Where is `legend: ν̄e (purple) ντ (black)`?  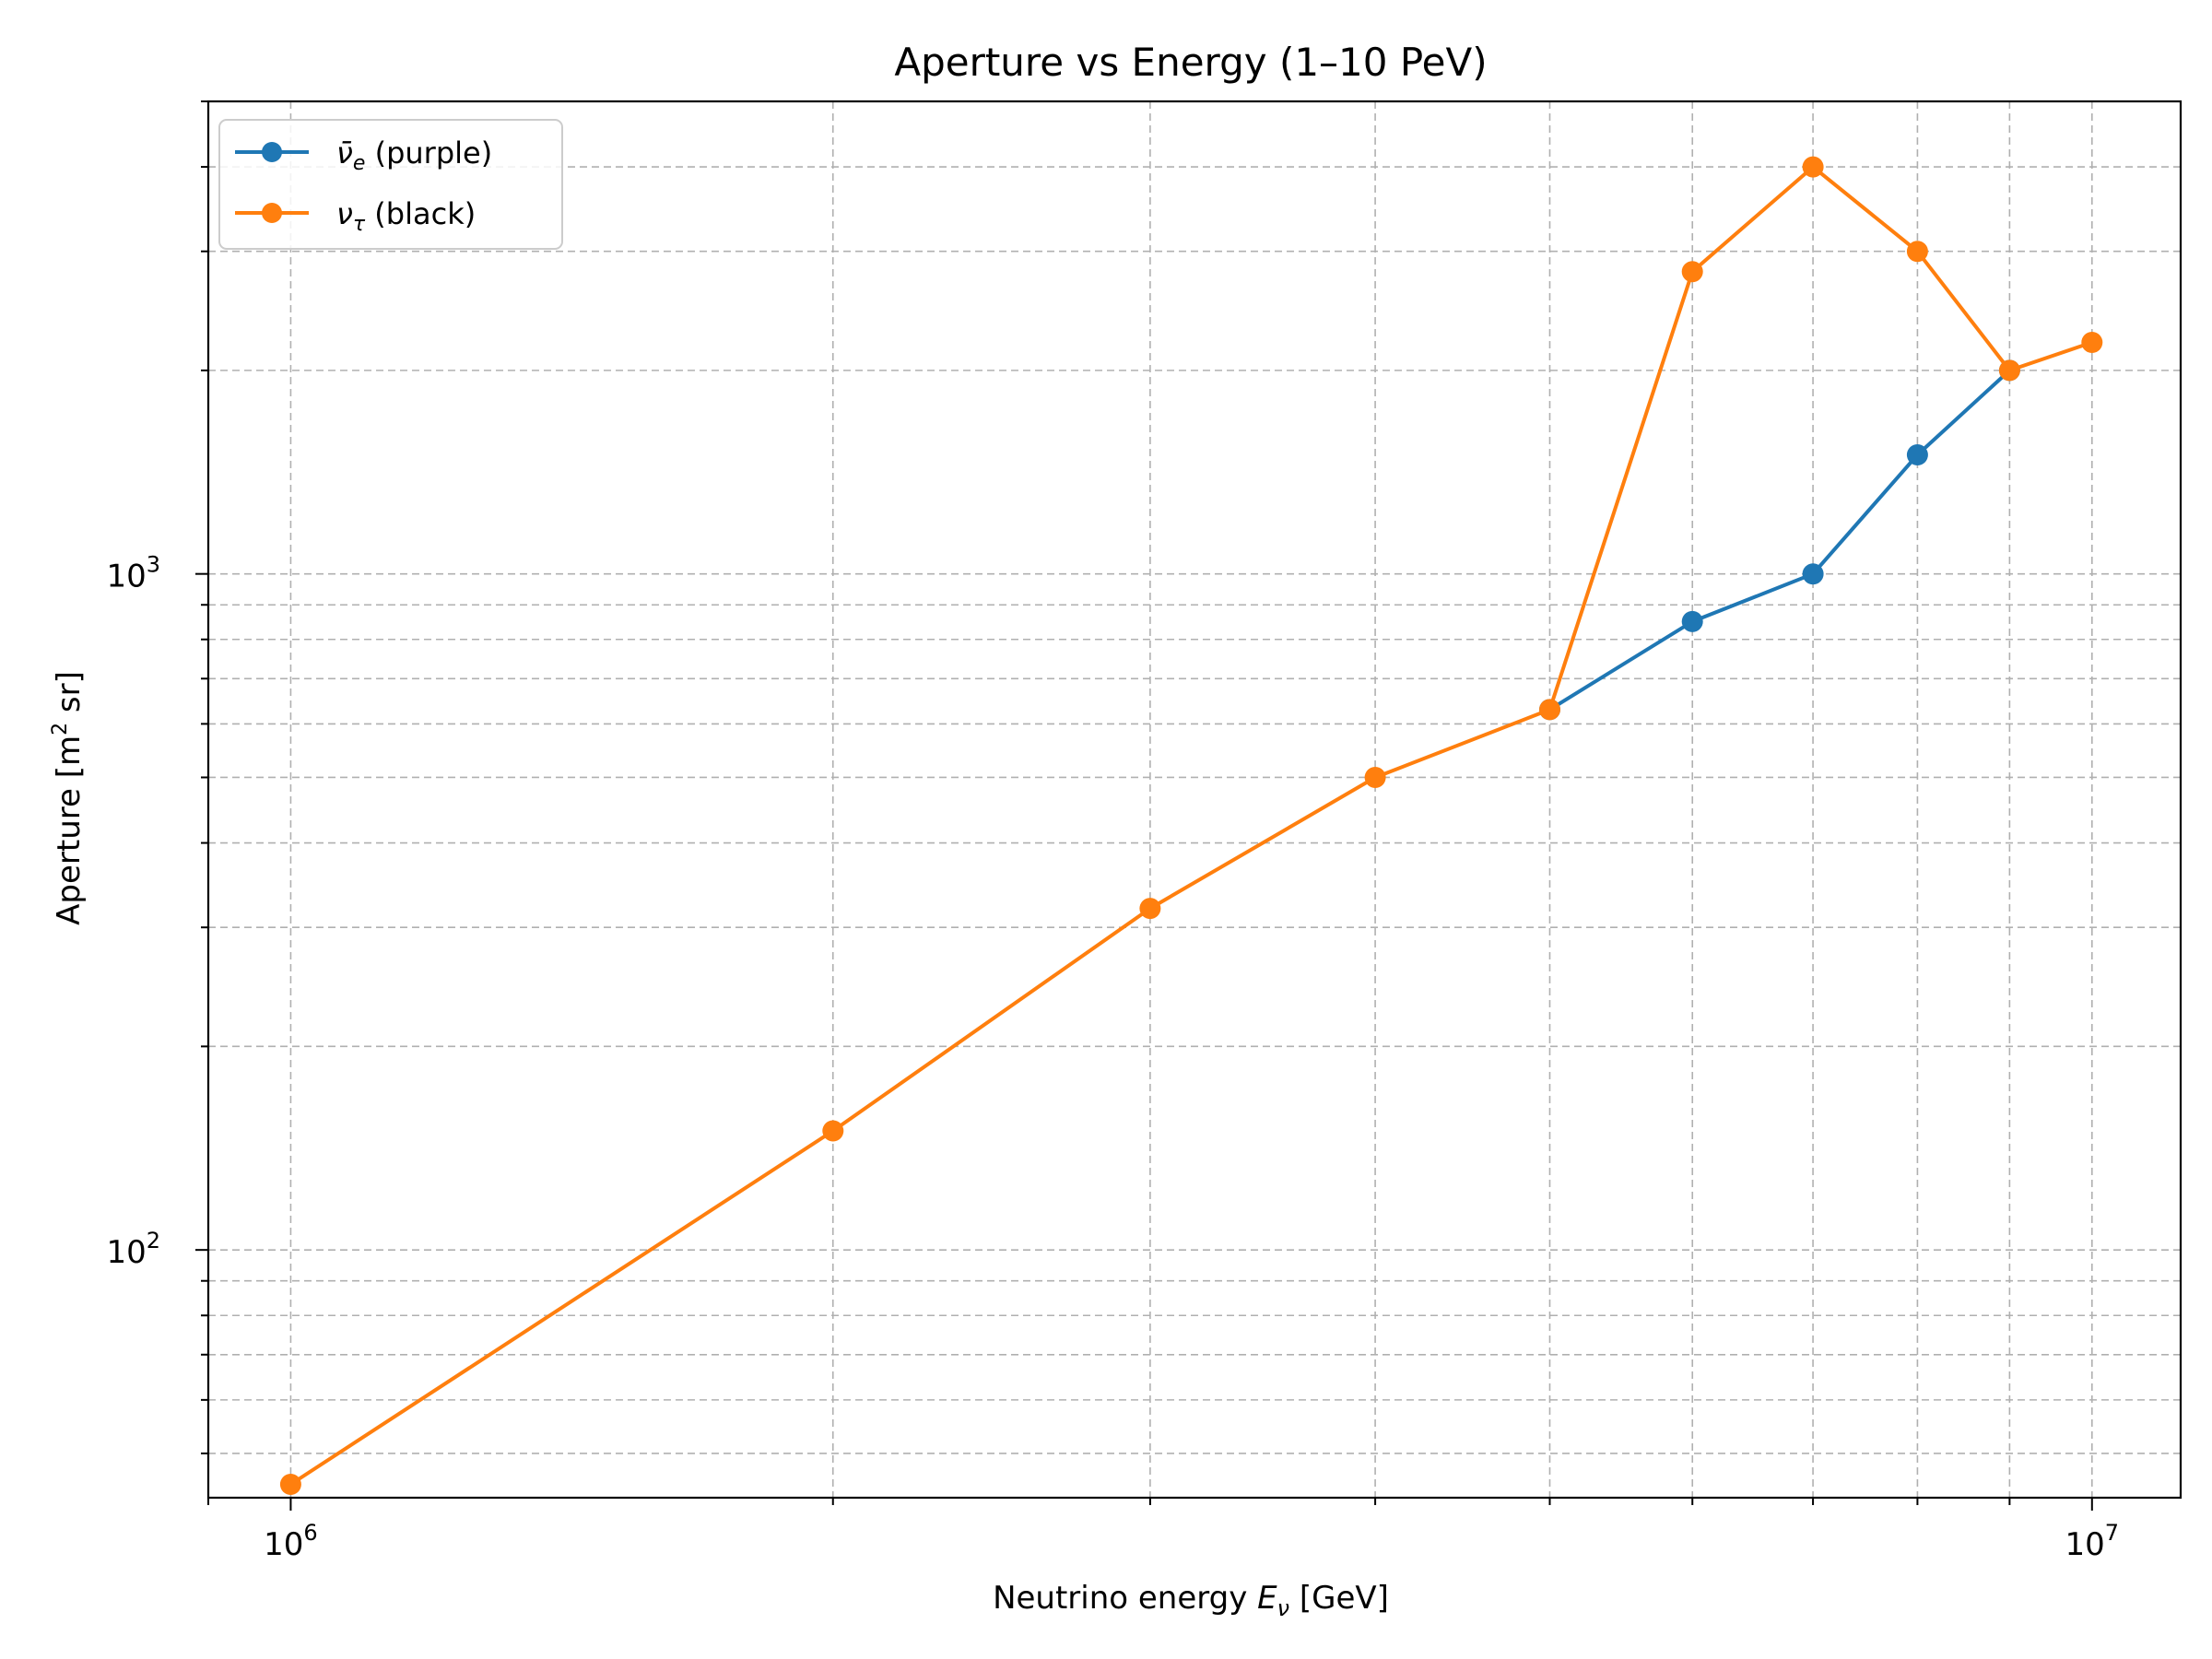
legend: ν̄e (purple) ντ (black) is located at coordinates (390, 184).